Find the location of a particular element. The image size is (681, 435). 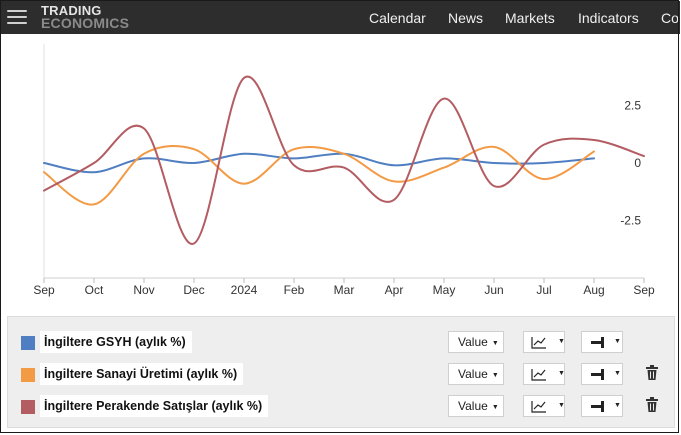

y-tick-label: 0 is located at coordinates (637, 163).